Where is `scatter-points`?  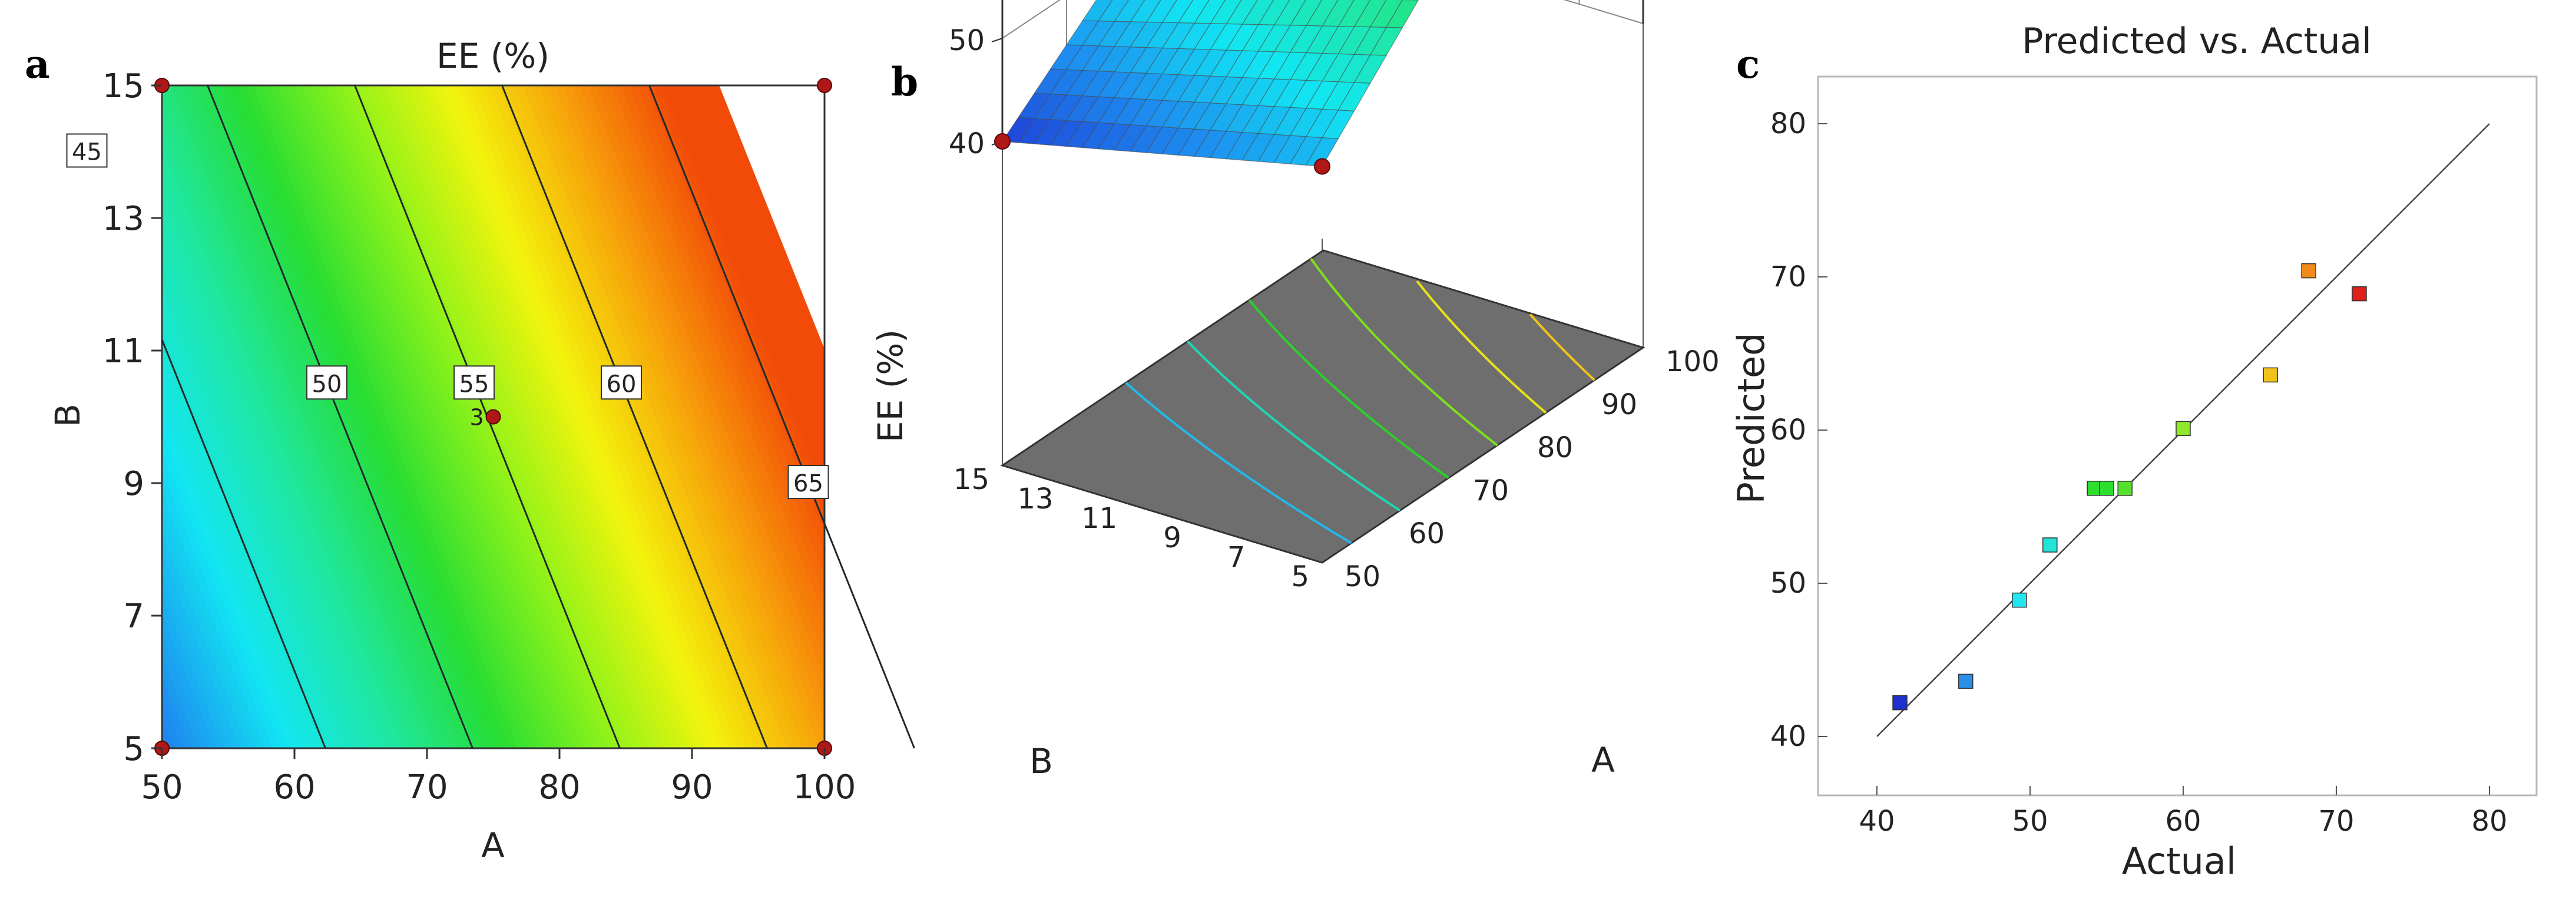 scatter-points is located at coordinates (2129, 487).